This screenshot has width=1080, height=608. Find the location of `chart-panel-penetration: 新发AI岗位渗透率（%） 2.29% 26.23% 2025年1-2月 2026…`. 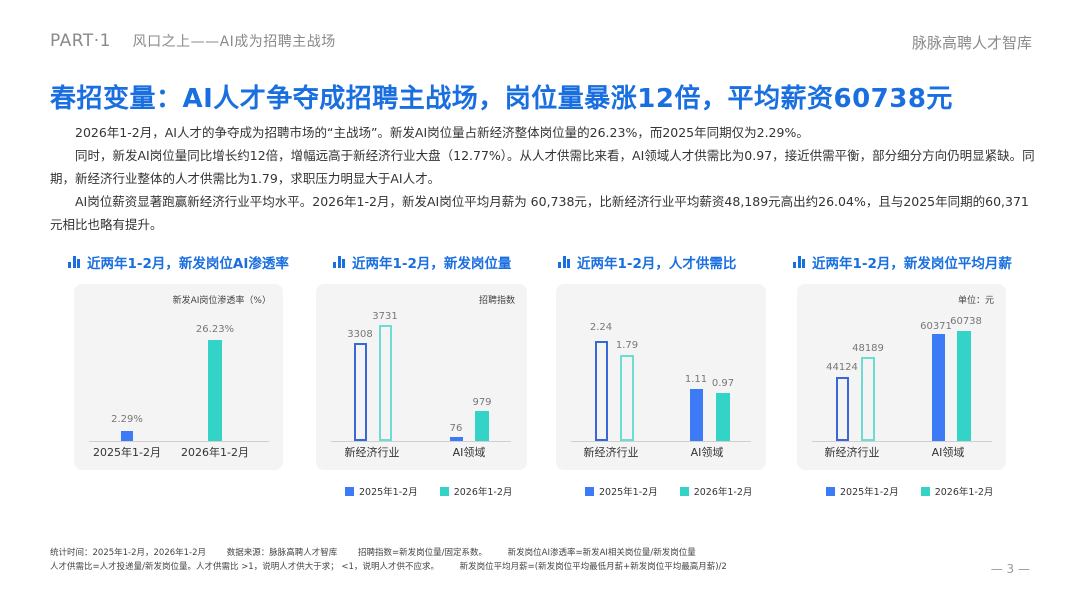

chart-panel-penetration: 新发AI岗位渗透率（%） 2.29% 26.23% 2025年1-2月 2026… is located at coordinates (178, 377).